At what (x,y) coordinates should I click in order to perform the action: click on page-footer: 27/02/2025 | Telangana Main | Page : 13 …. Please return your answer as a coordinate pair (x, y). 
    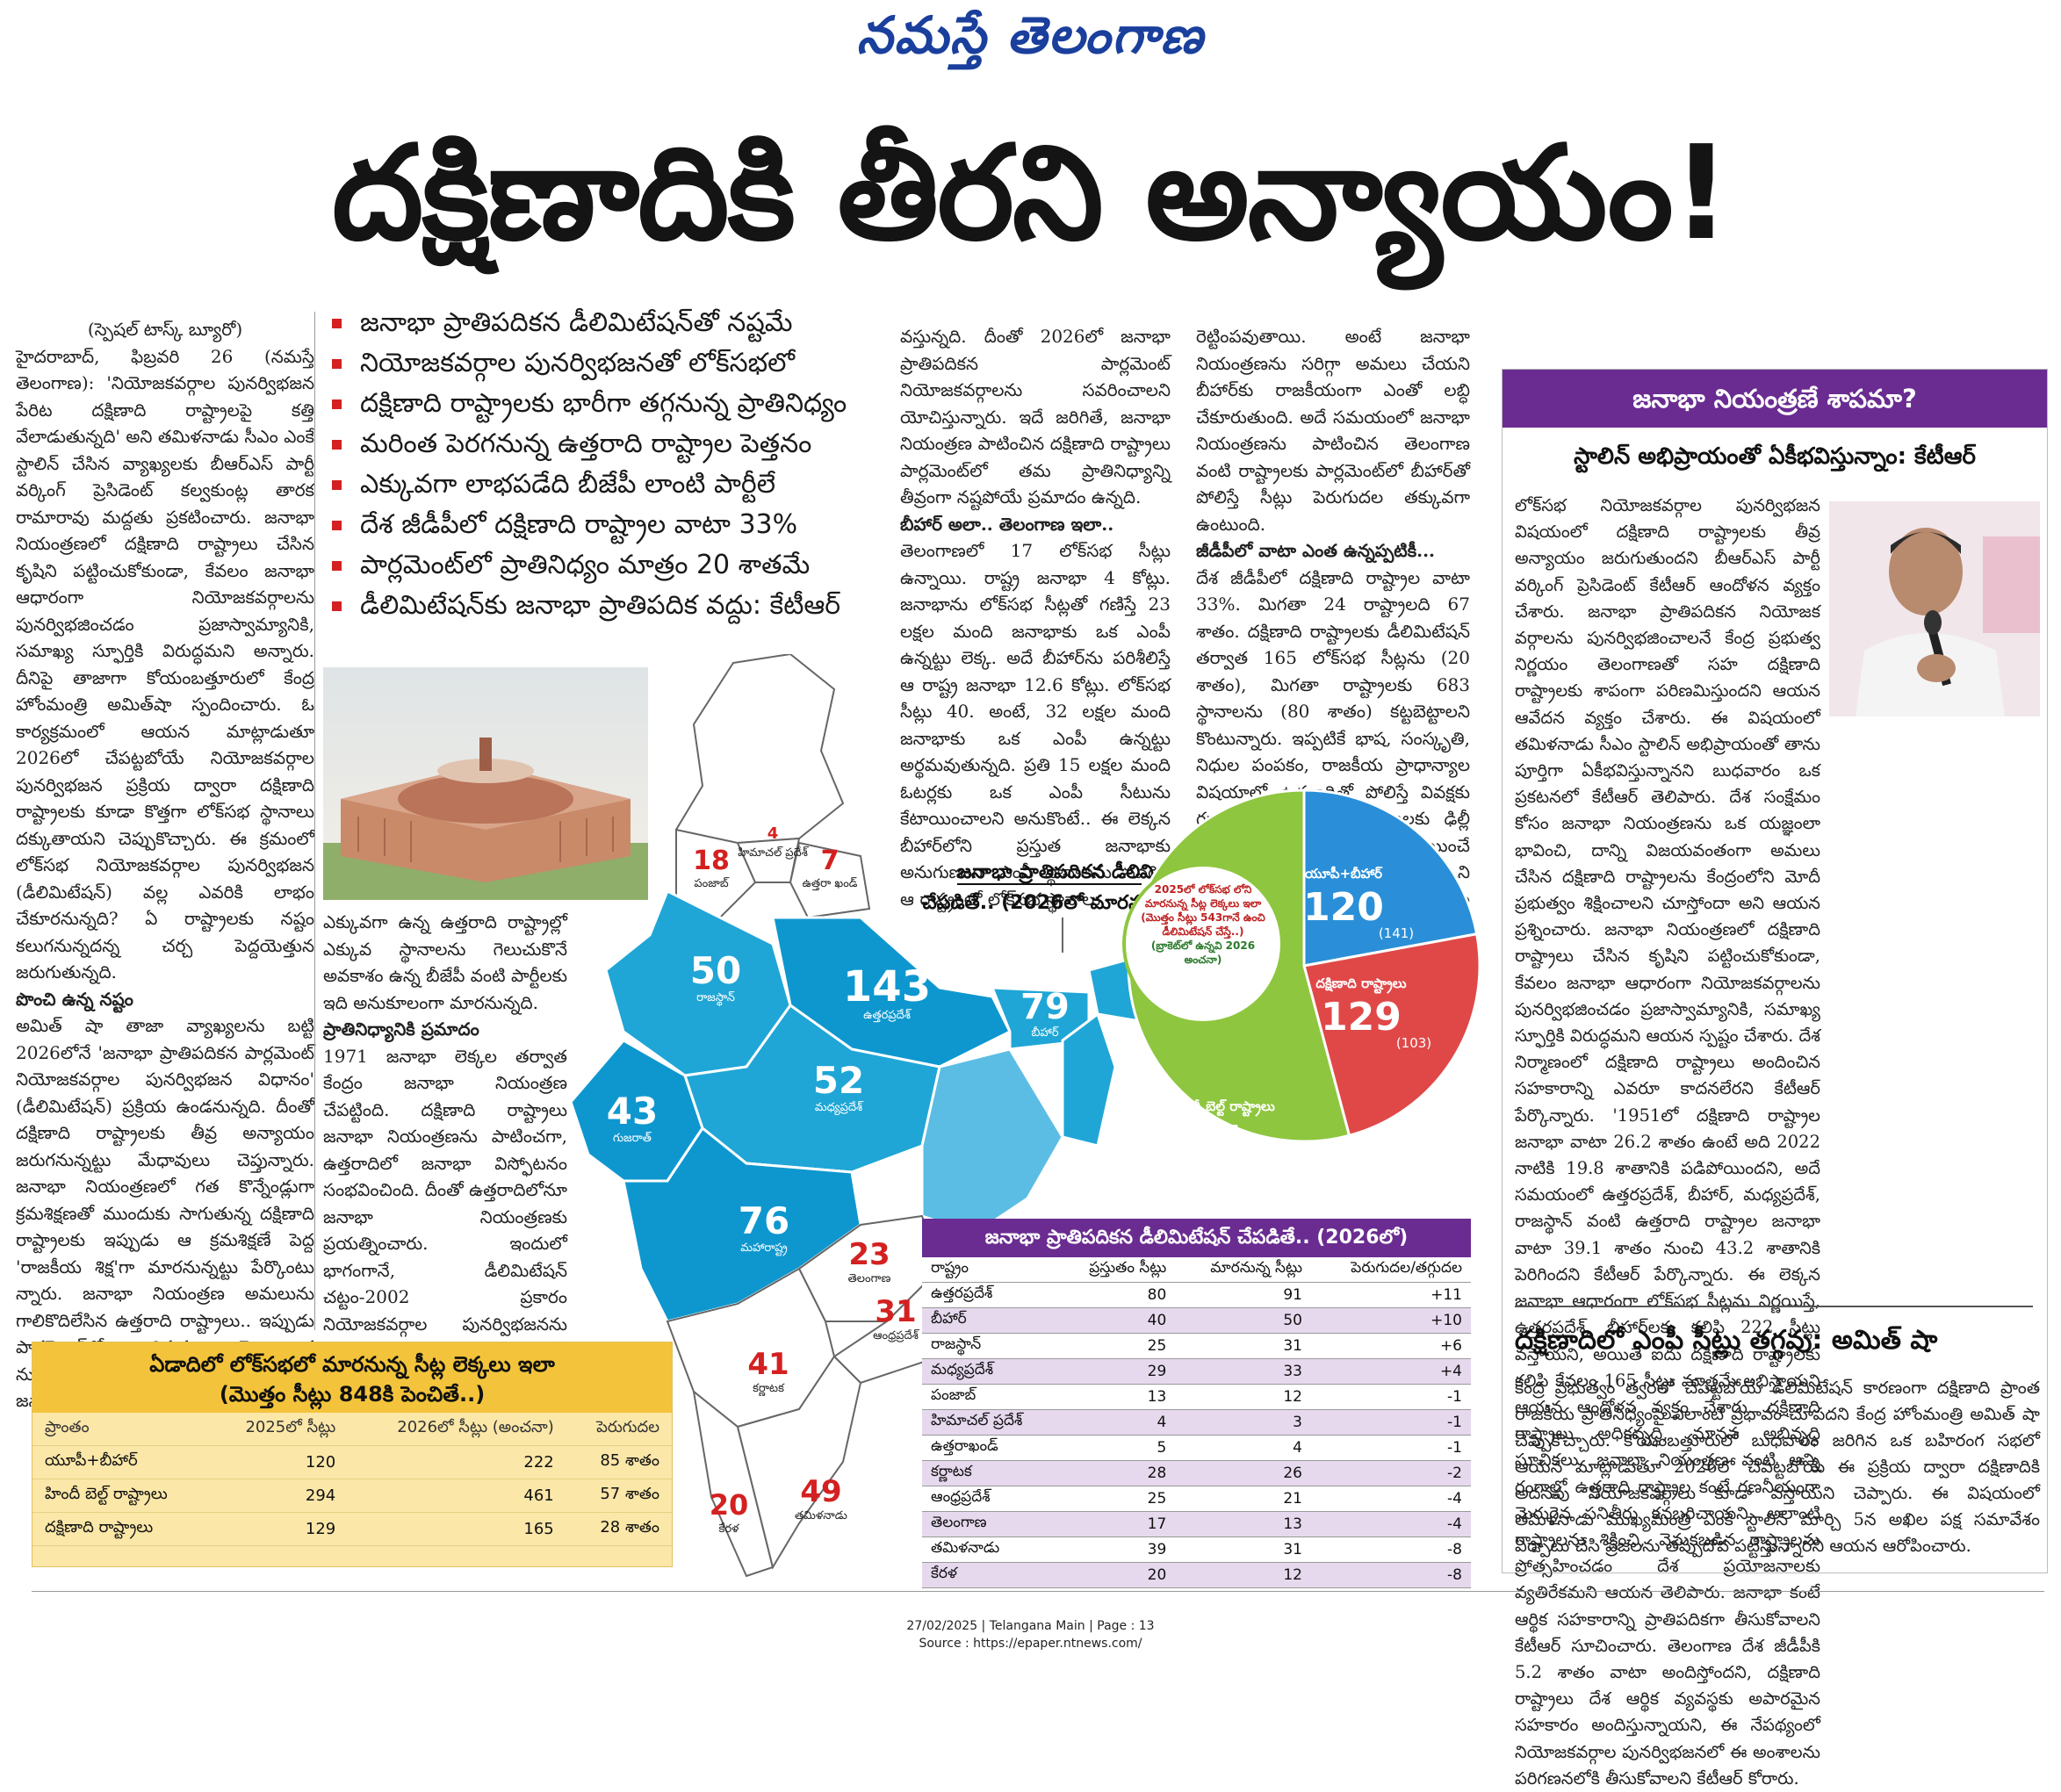
    Looking at the image, I should click on (1030, 1634).